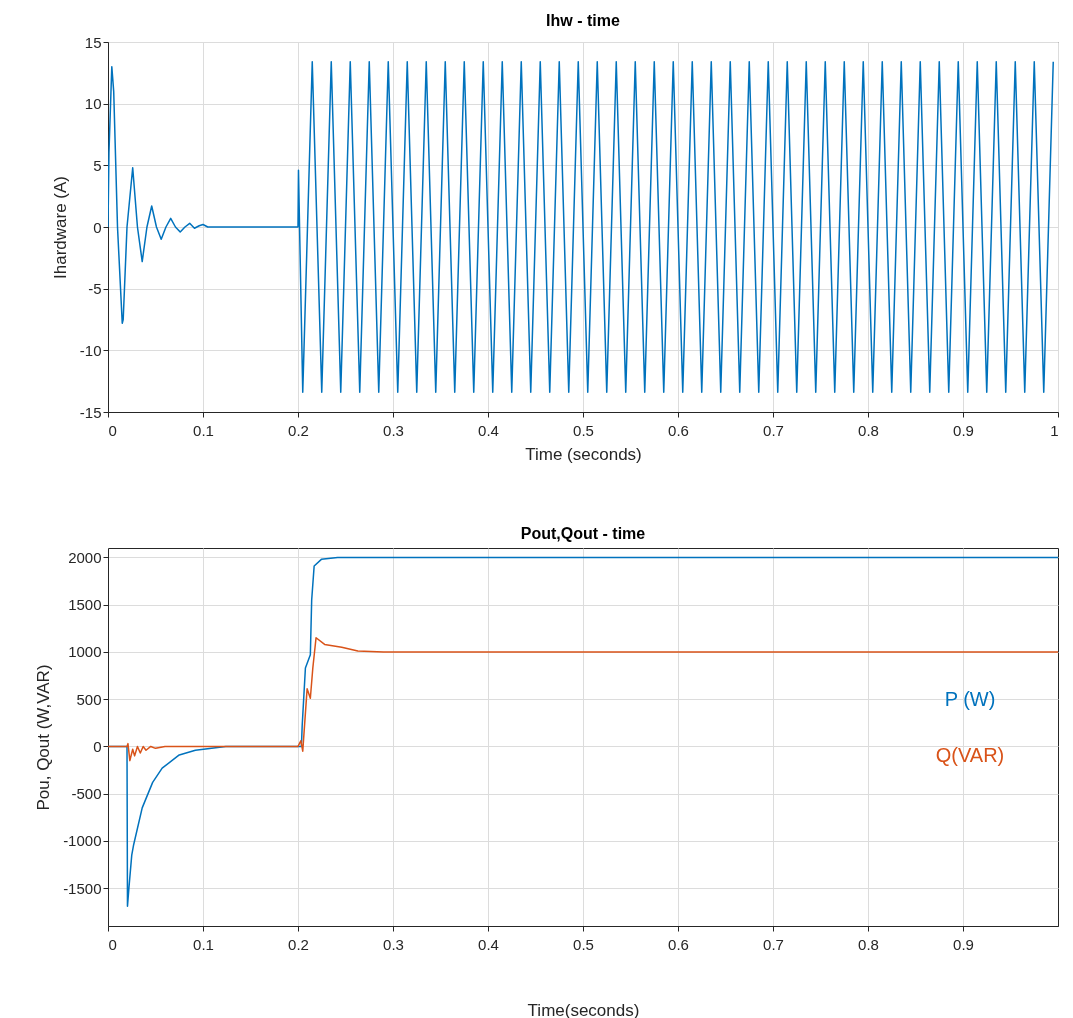 The image size is (1073, 1018). Describe the element at coordinates (90, 350) in the screenshot. I see `y-tick-label: -10` at that location.